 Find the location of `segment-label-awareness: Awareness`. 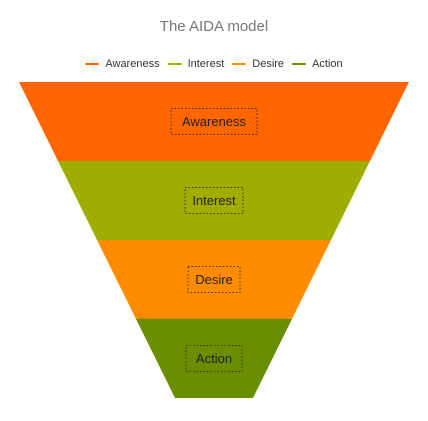

segment-label-awareness: Awareness is located at coordinates (214, 121).